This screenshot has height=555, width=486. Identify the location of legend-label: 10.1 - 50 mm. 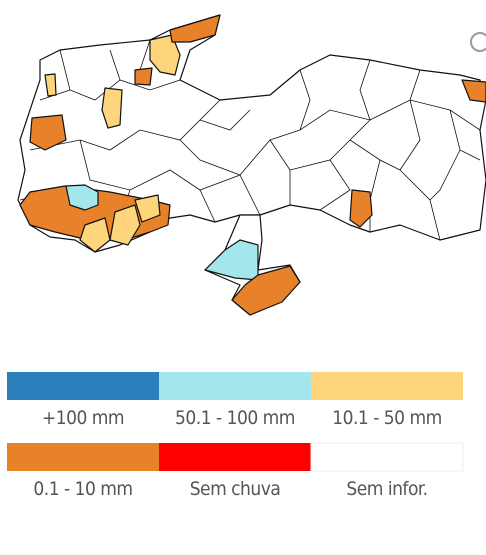
(387, 418).